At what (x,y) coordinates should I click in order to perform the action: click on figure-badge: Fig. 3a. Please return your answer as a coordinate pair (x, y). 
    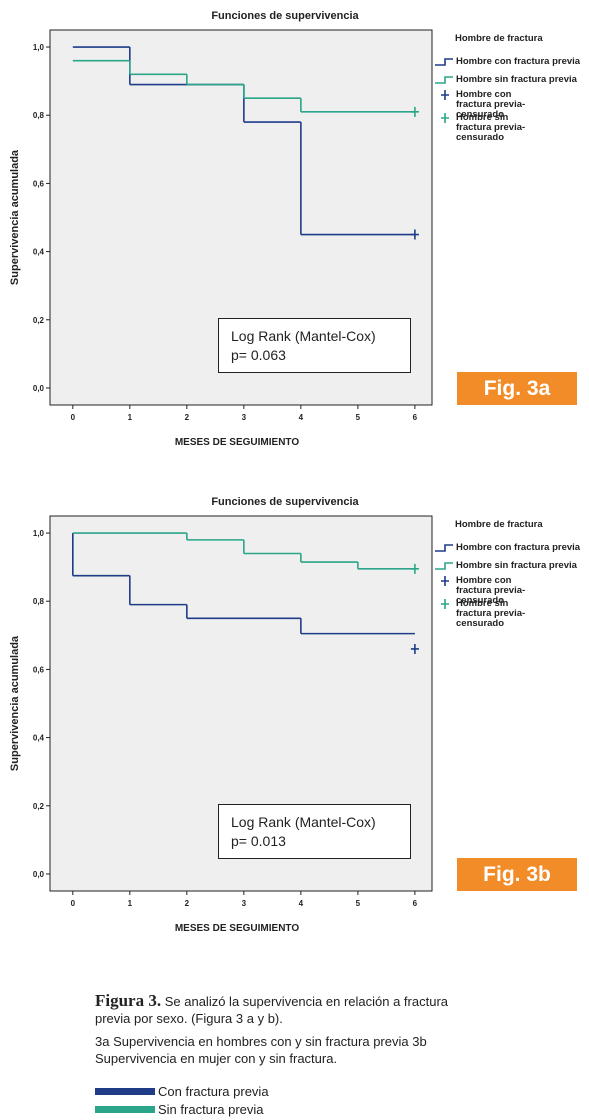
    Looking at the image, I should click on (517, 388).